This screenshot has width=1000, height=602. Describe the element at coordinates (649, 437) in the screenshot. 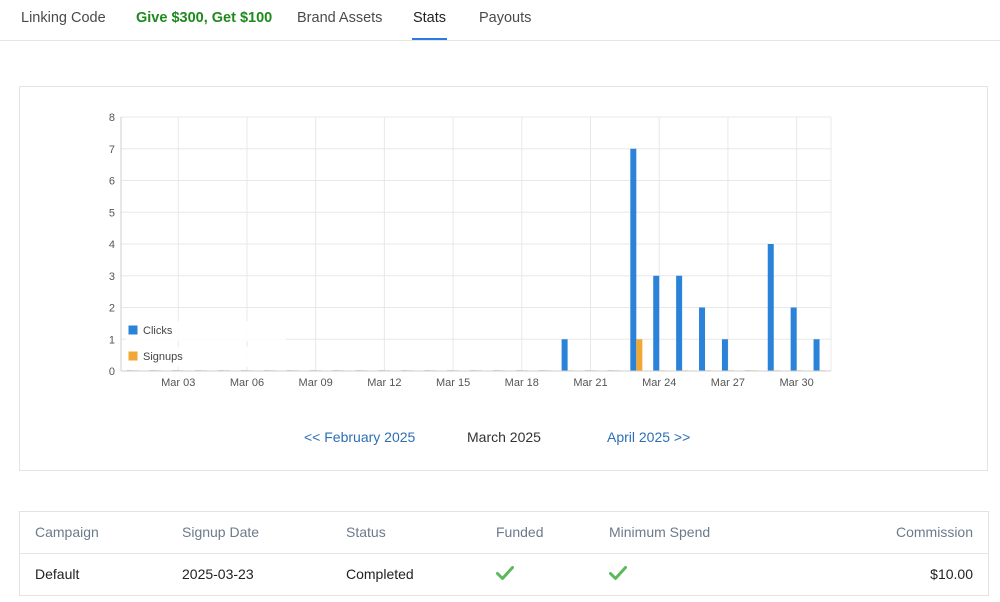

I see `next-month-link: April 2025 >>` at that location.